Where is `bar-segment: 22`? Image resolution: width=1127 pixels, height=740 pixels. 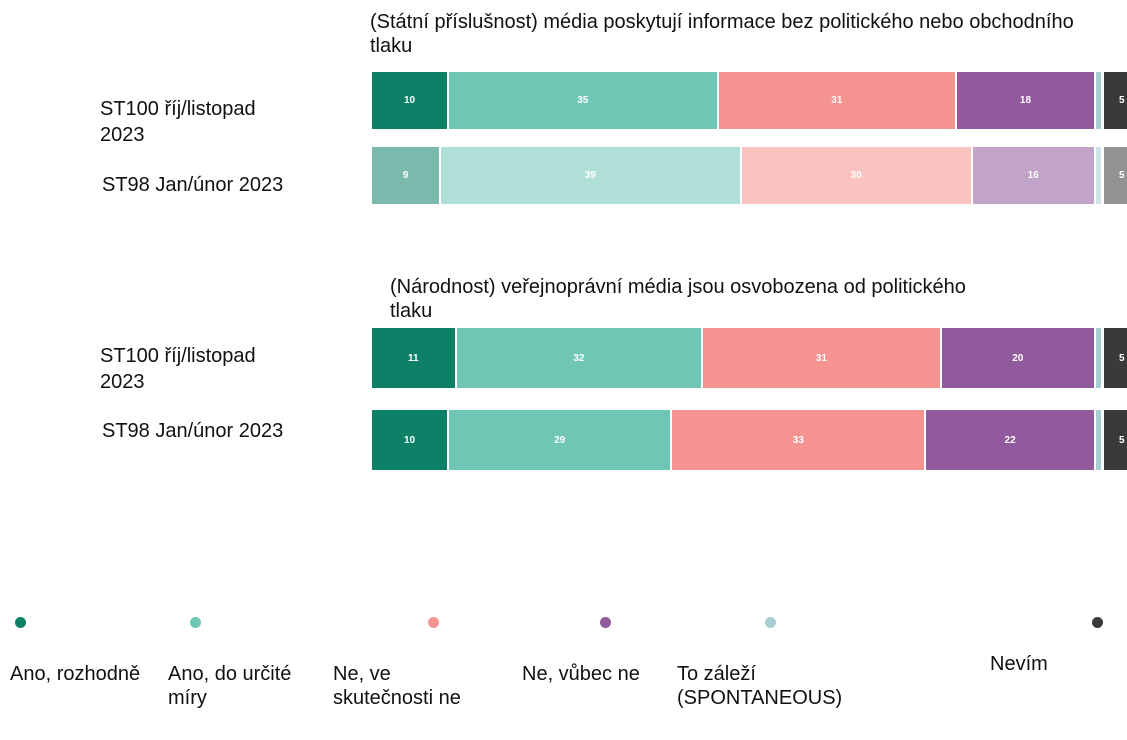 bar-segment: 22 is located at coordinates (1011, 440).